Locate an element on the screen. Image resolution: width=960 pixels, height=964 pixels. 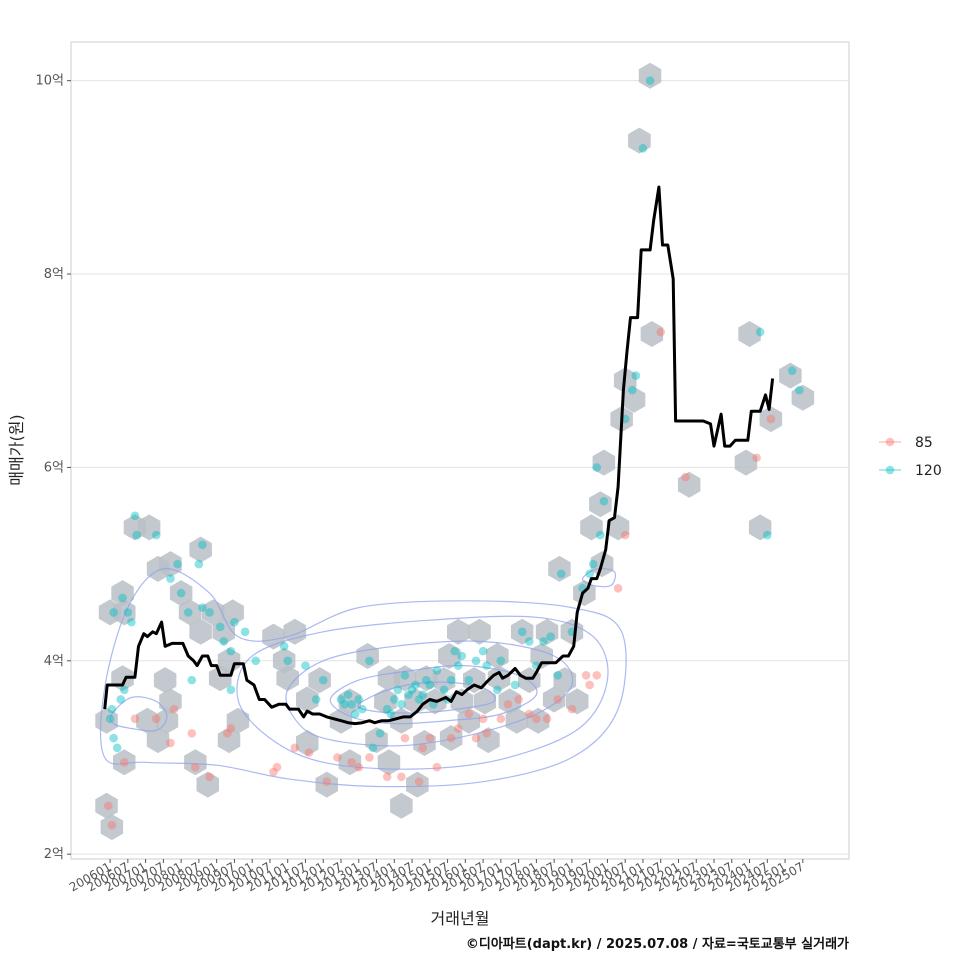
density-contour-layer is located at coordinates (363, 677).